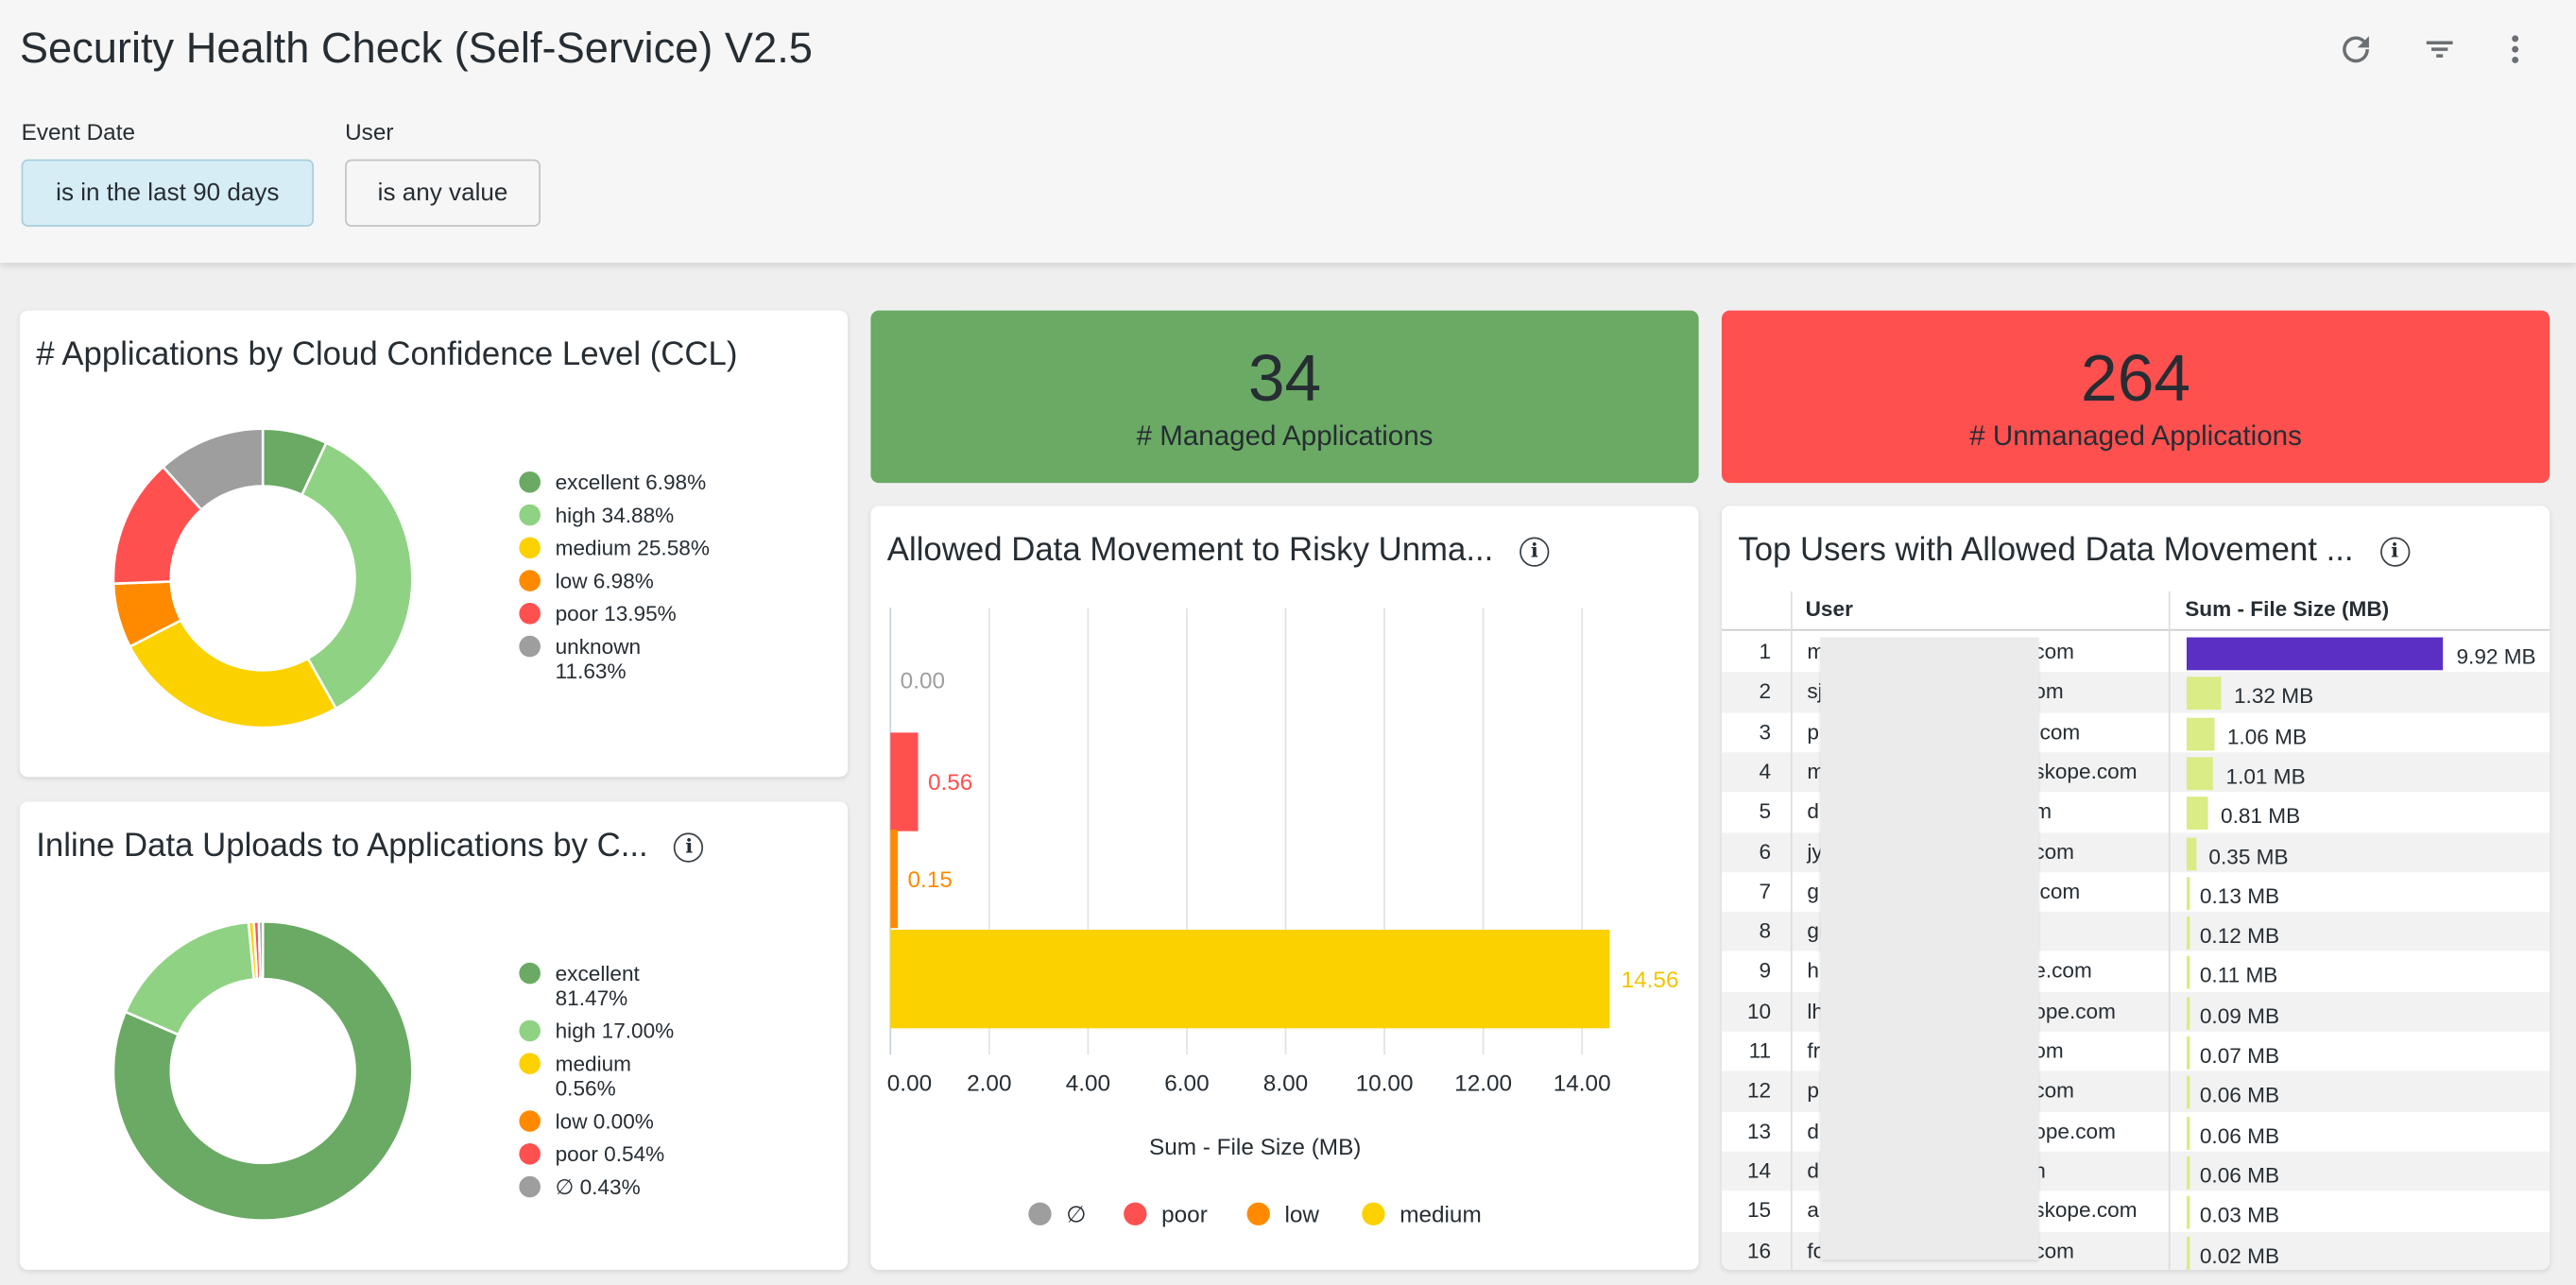 The image size is (2576, 1285). I want to click on file-size-value: 0.12 MB, so click(2239, 936).